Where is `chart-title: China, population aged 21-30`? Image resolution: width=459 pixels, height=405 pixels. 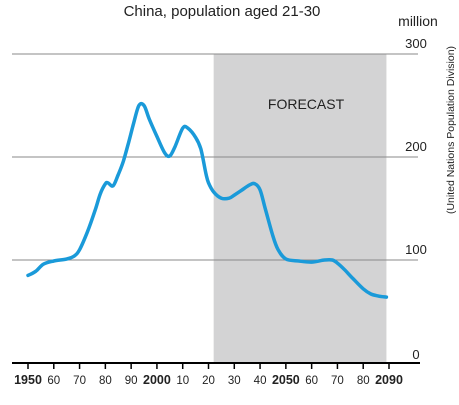 chart-title: China, population aged 21-30 is located at coordinates (222, 11).